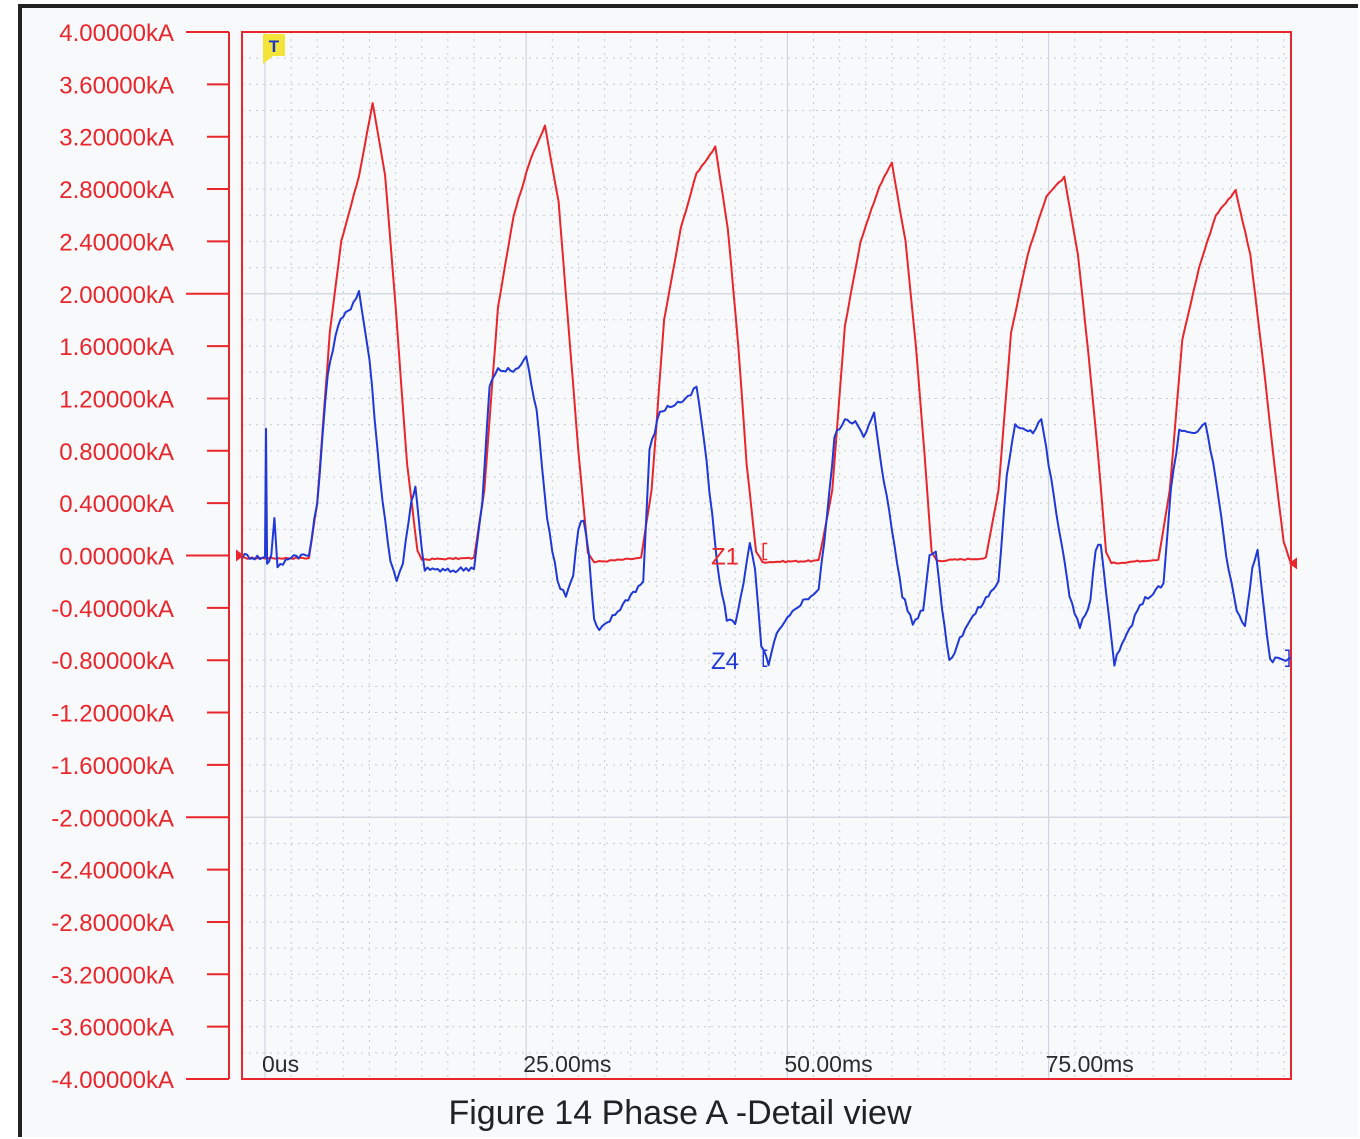 This screenshot has width=1360, height=1139. Describe the element at coordinates (725, 661) in the screenshot. I see `trace-label-z4: Z4` at that location.